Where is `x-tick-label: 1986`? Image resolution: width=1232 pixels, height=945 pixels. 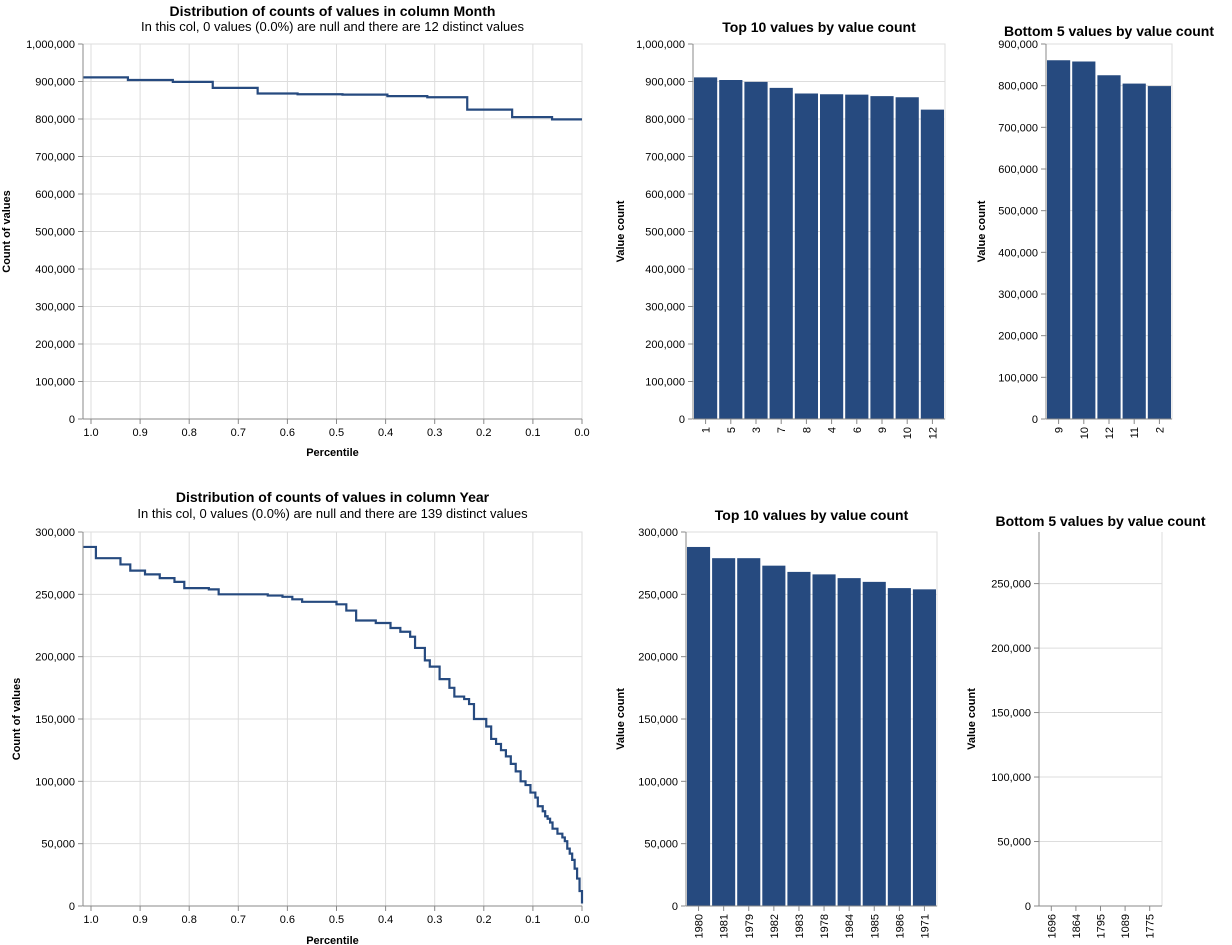 x-tick-label: 1986 is located at coordinates (900, 926).